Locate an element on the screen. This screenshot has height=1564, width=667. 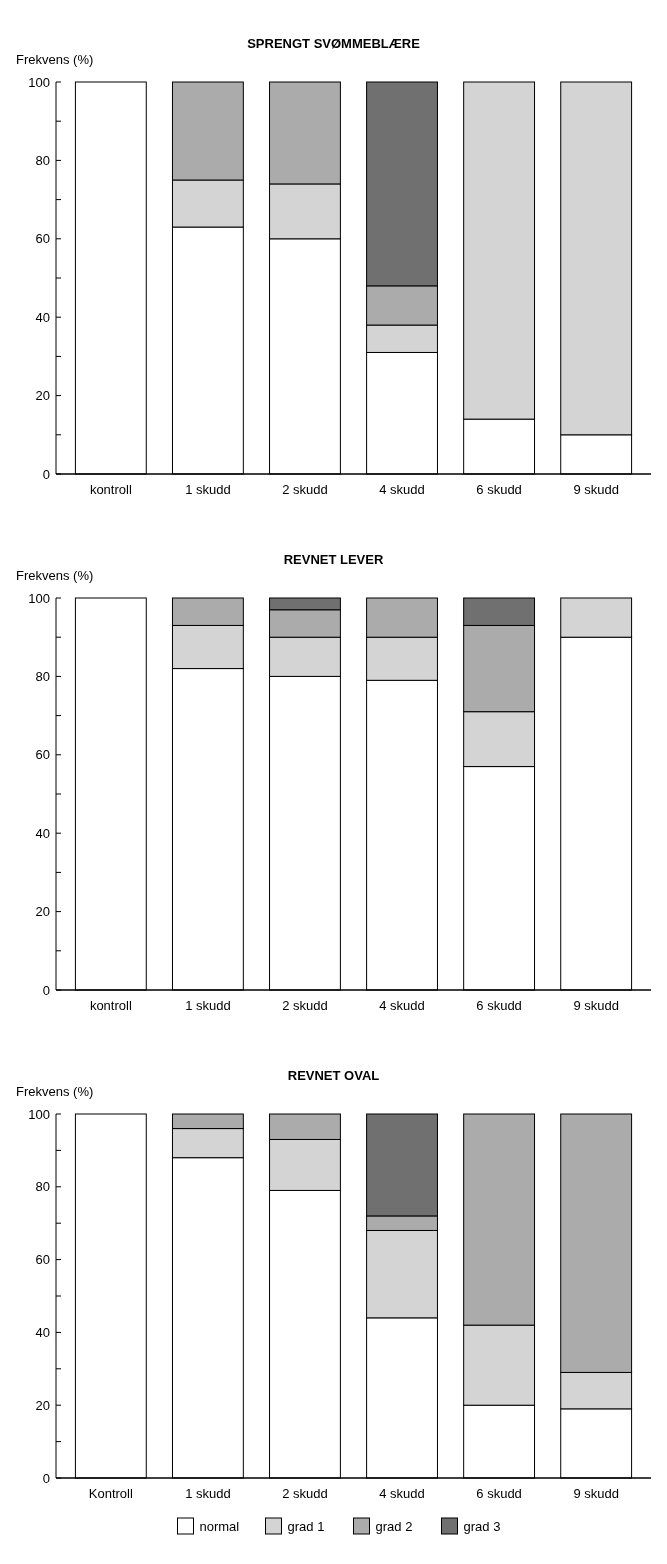
x-tick-label: Kontroll is located at coordinates (110, 1493).